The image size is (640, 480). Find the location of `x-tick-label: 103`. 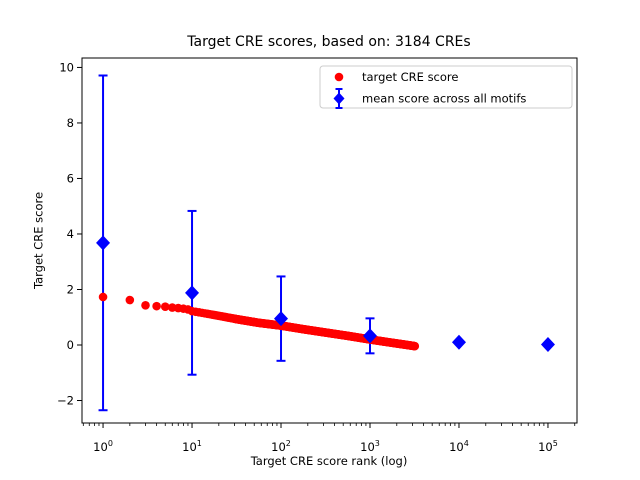

x-tick-label: 103 is located at coordinates (370, 446).